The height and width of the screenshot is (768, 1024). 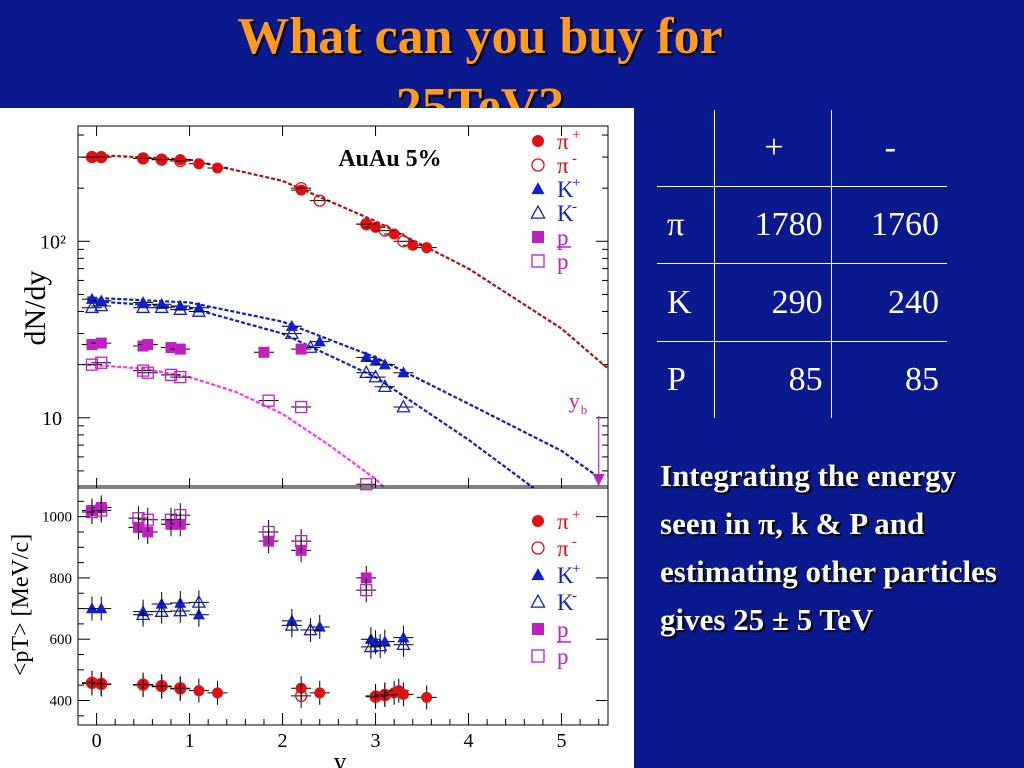 I want to click on y-tick-label: 1000, so click(x=57, y=518).